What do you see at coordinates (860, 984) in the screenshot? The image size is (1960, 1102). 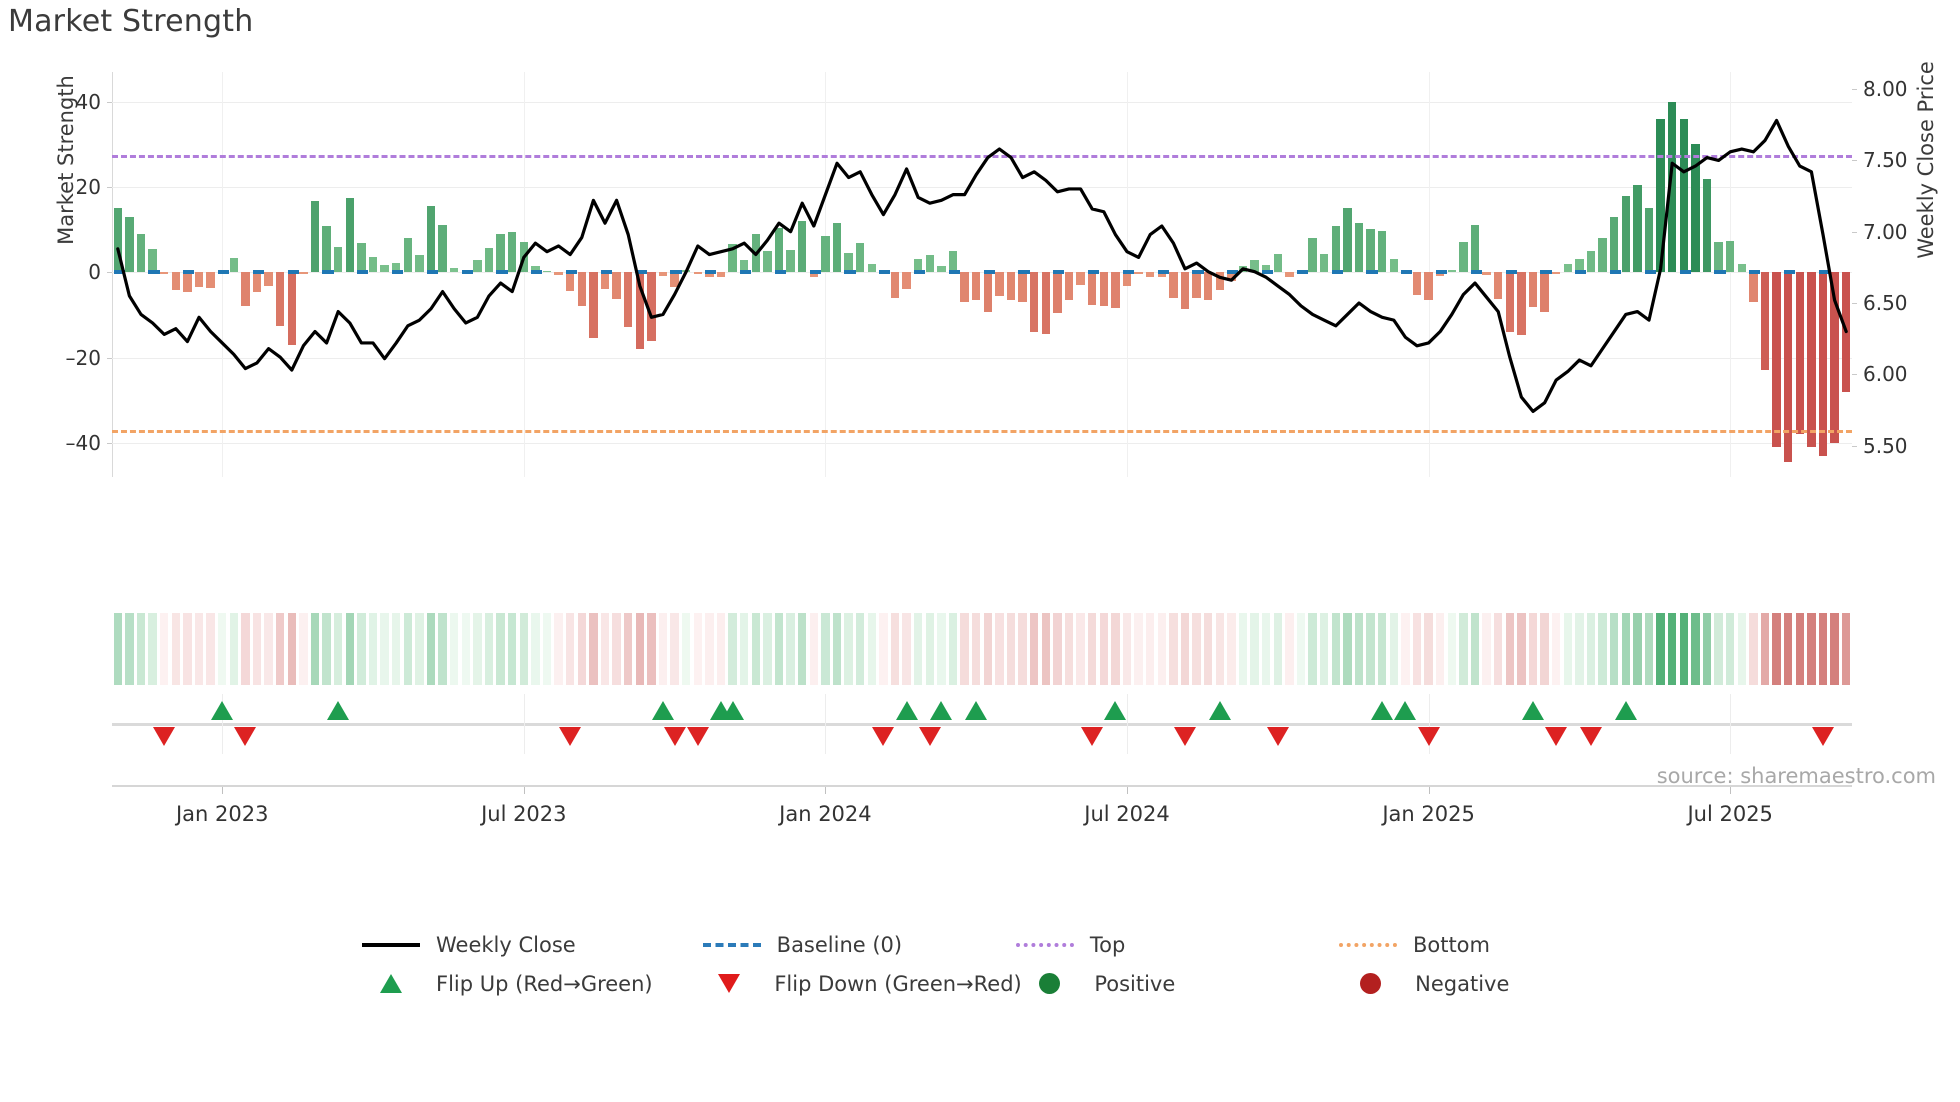 I see `legend-item: Flip Down (Green→Red)` at bounding box center [860, 984].